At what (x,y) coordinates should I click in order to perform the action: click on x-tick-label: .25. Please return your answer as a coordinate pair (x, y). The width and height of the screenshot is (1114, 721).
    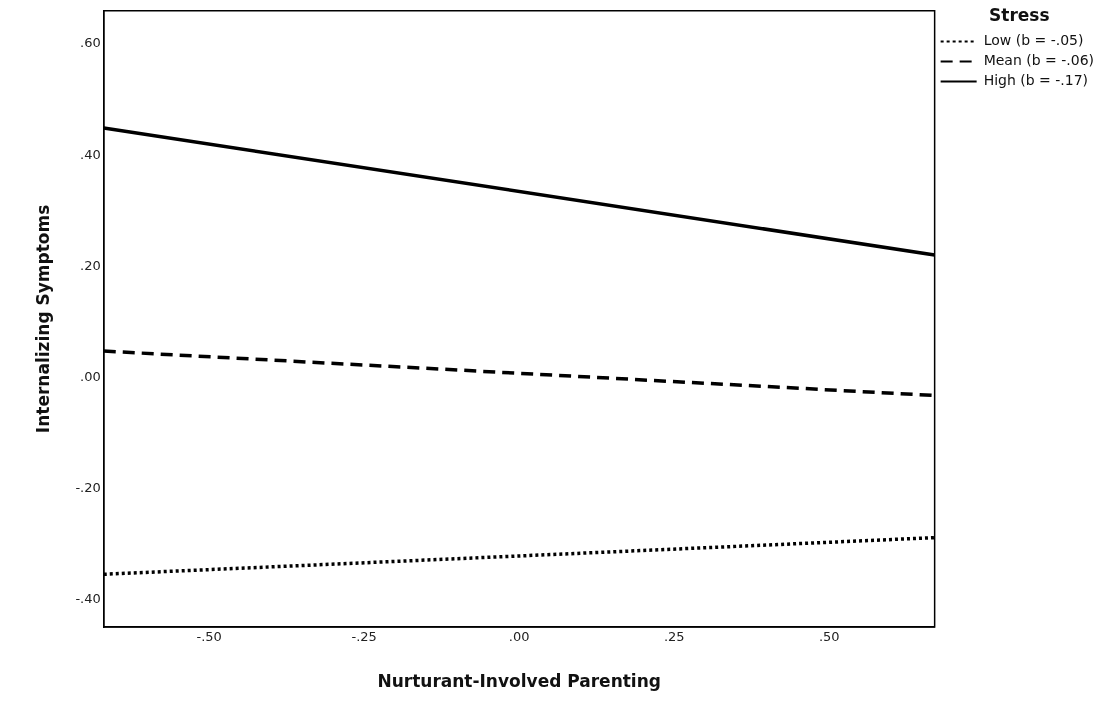
    Looking at the image, I should click on (674, 637).